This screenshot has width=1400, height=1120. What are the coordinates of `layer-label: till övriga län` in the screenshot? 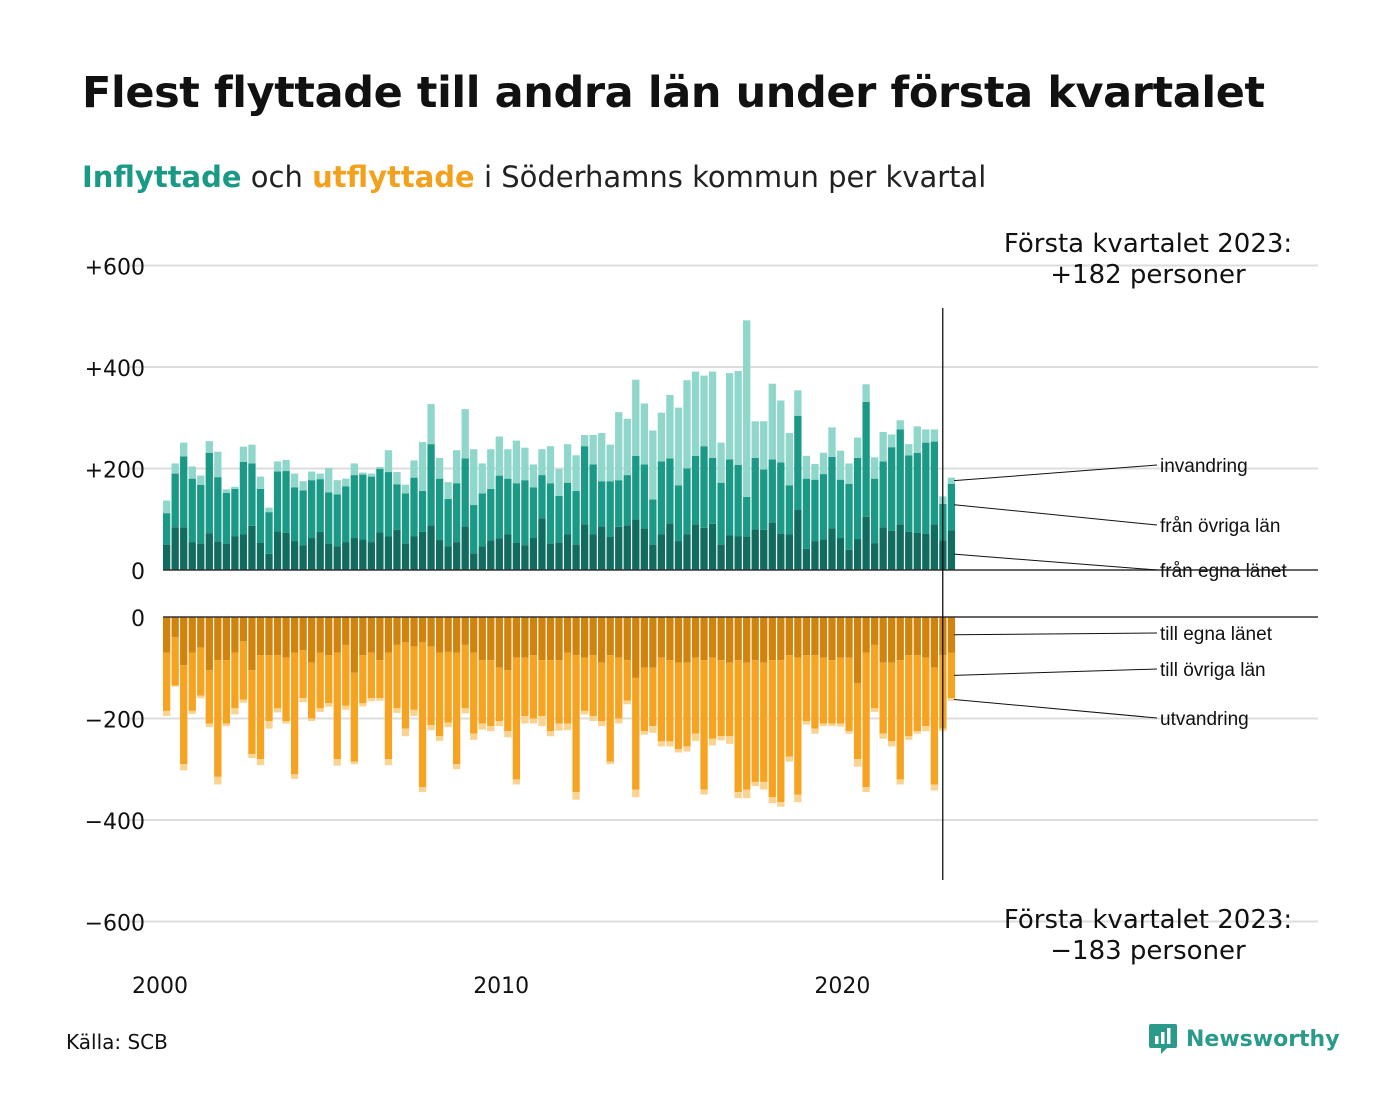 It's located at (1213, 670).